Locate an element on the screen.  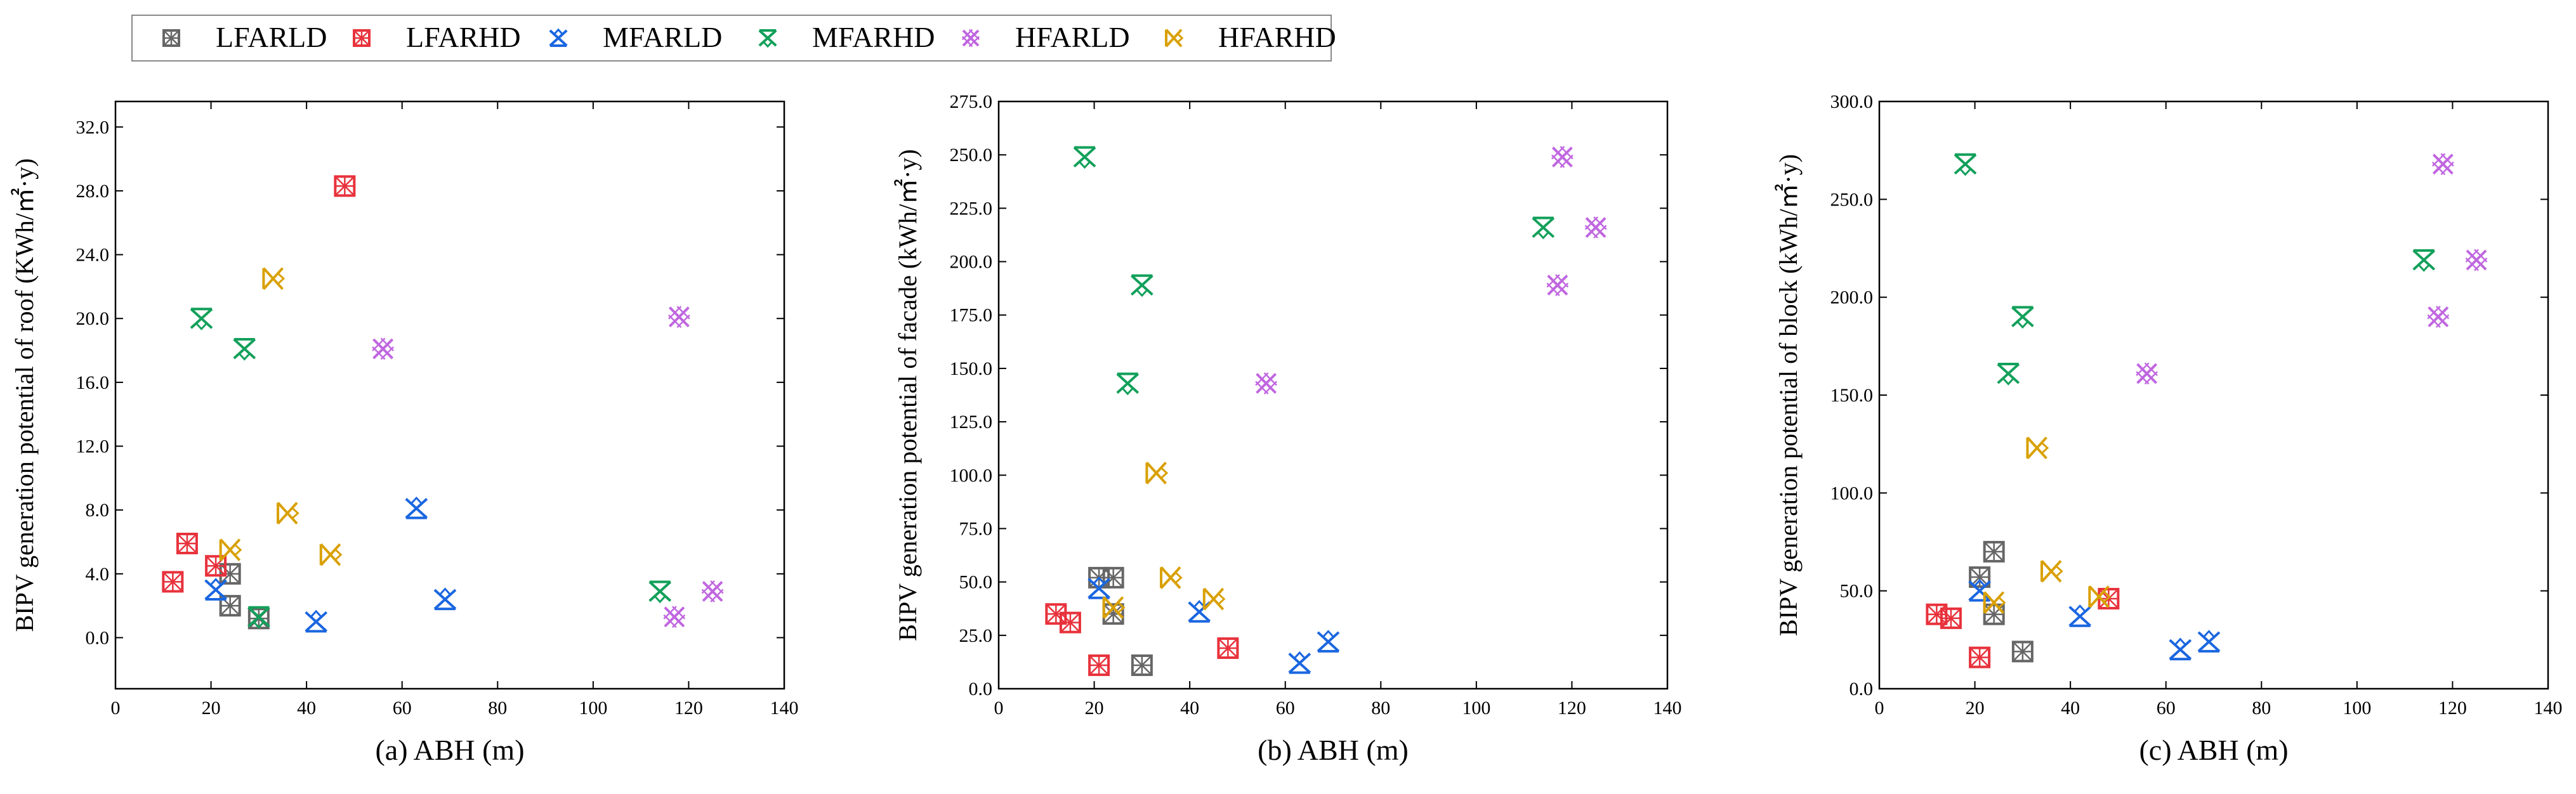
legend-marker-lfarld is located at coordinates (171, 38).